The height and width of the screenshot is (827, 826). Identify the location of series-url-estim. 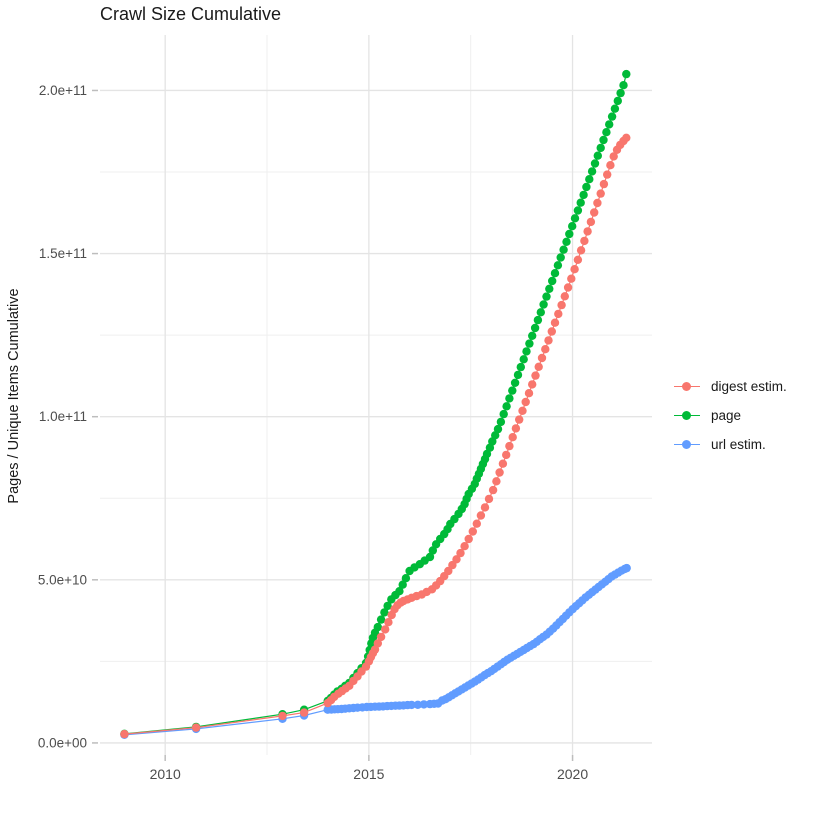
(375, 651).